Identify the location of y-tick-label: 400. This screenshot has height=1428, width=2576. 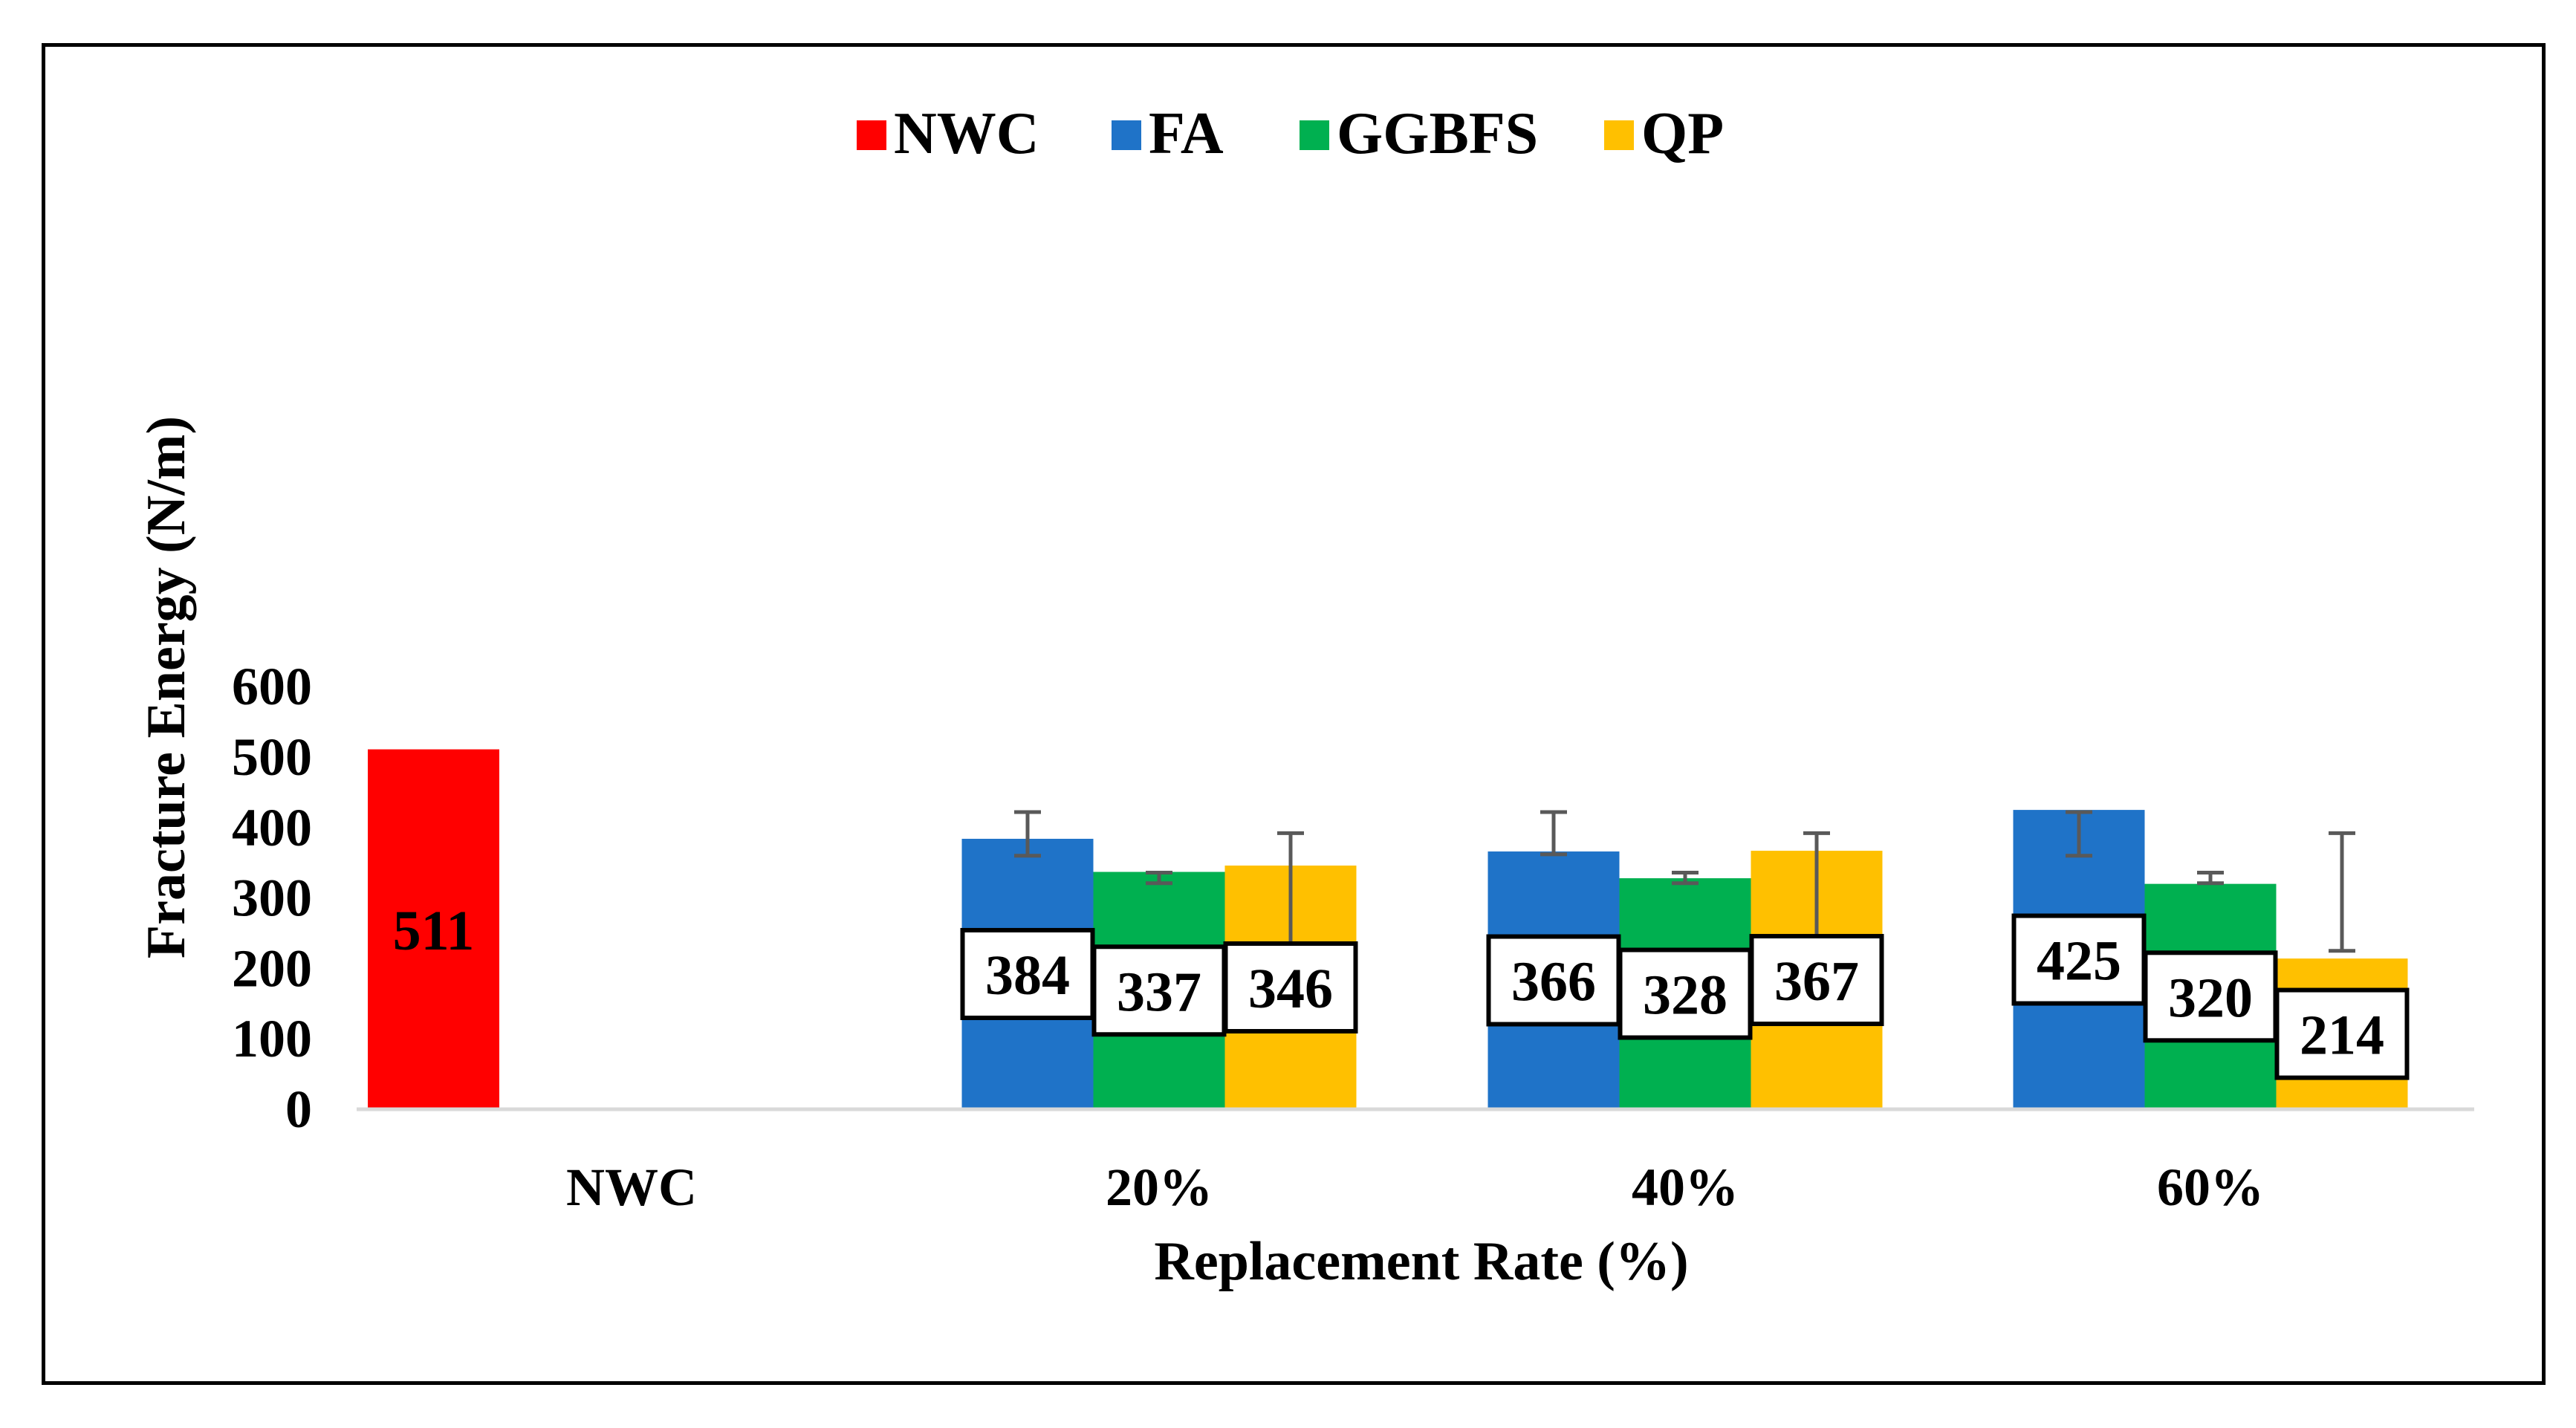
(272, 828).